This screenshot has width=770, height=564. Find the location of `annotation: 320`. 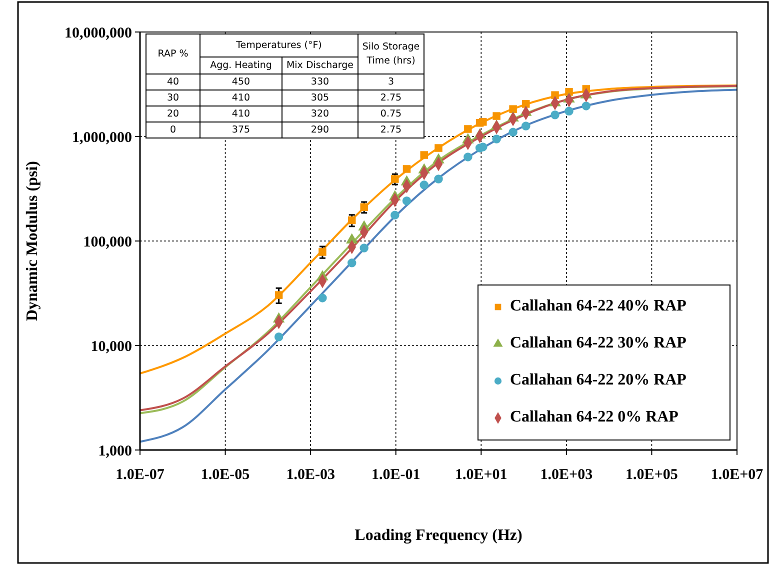

annotation: 320 is located at coordinates (320, 114).